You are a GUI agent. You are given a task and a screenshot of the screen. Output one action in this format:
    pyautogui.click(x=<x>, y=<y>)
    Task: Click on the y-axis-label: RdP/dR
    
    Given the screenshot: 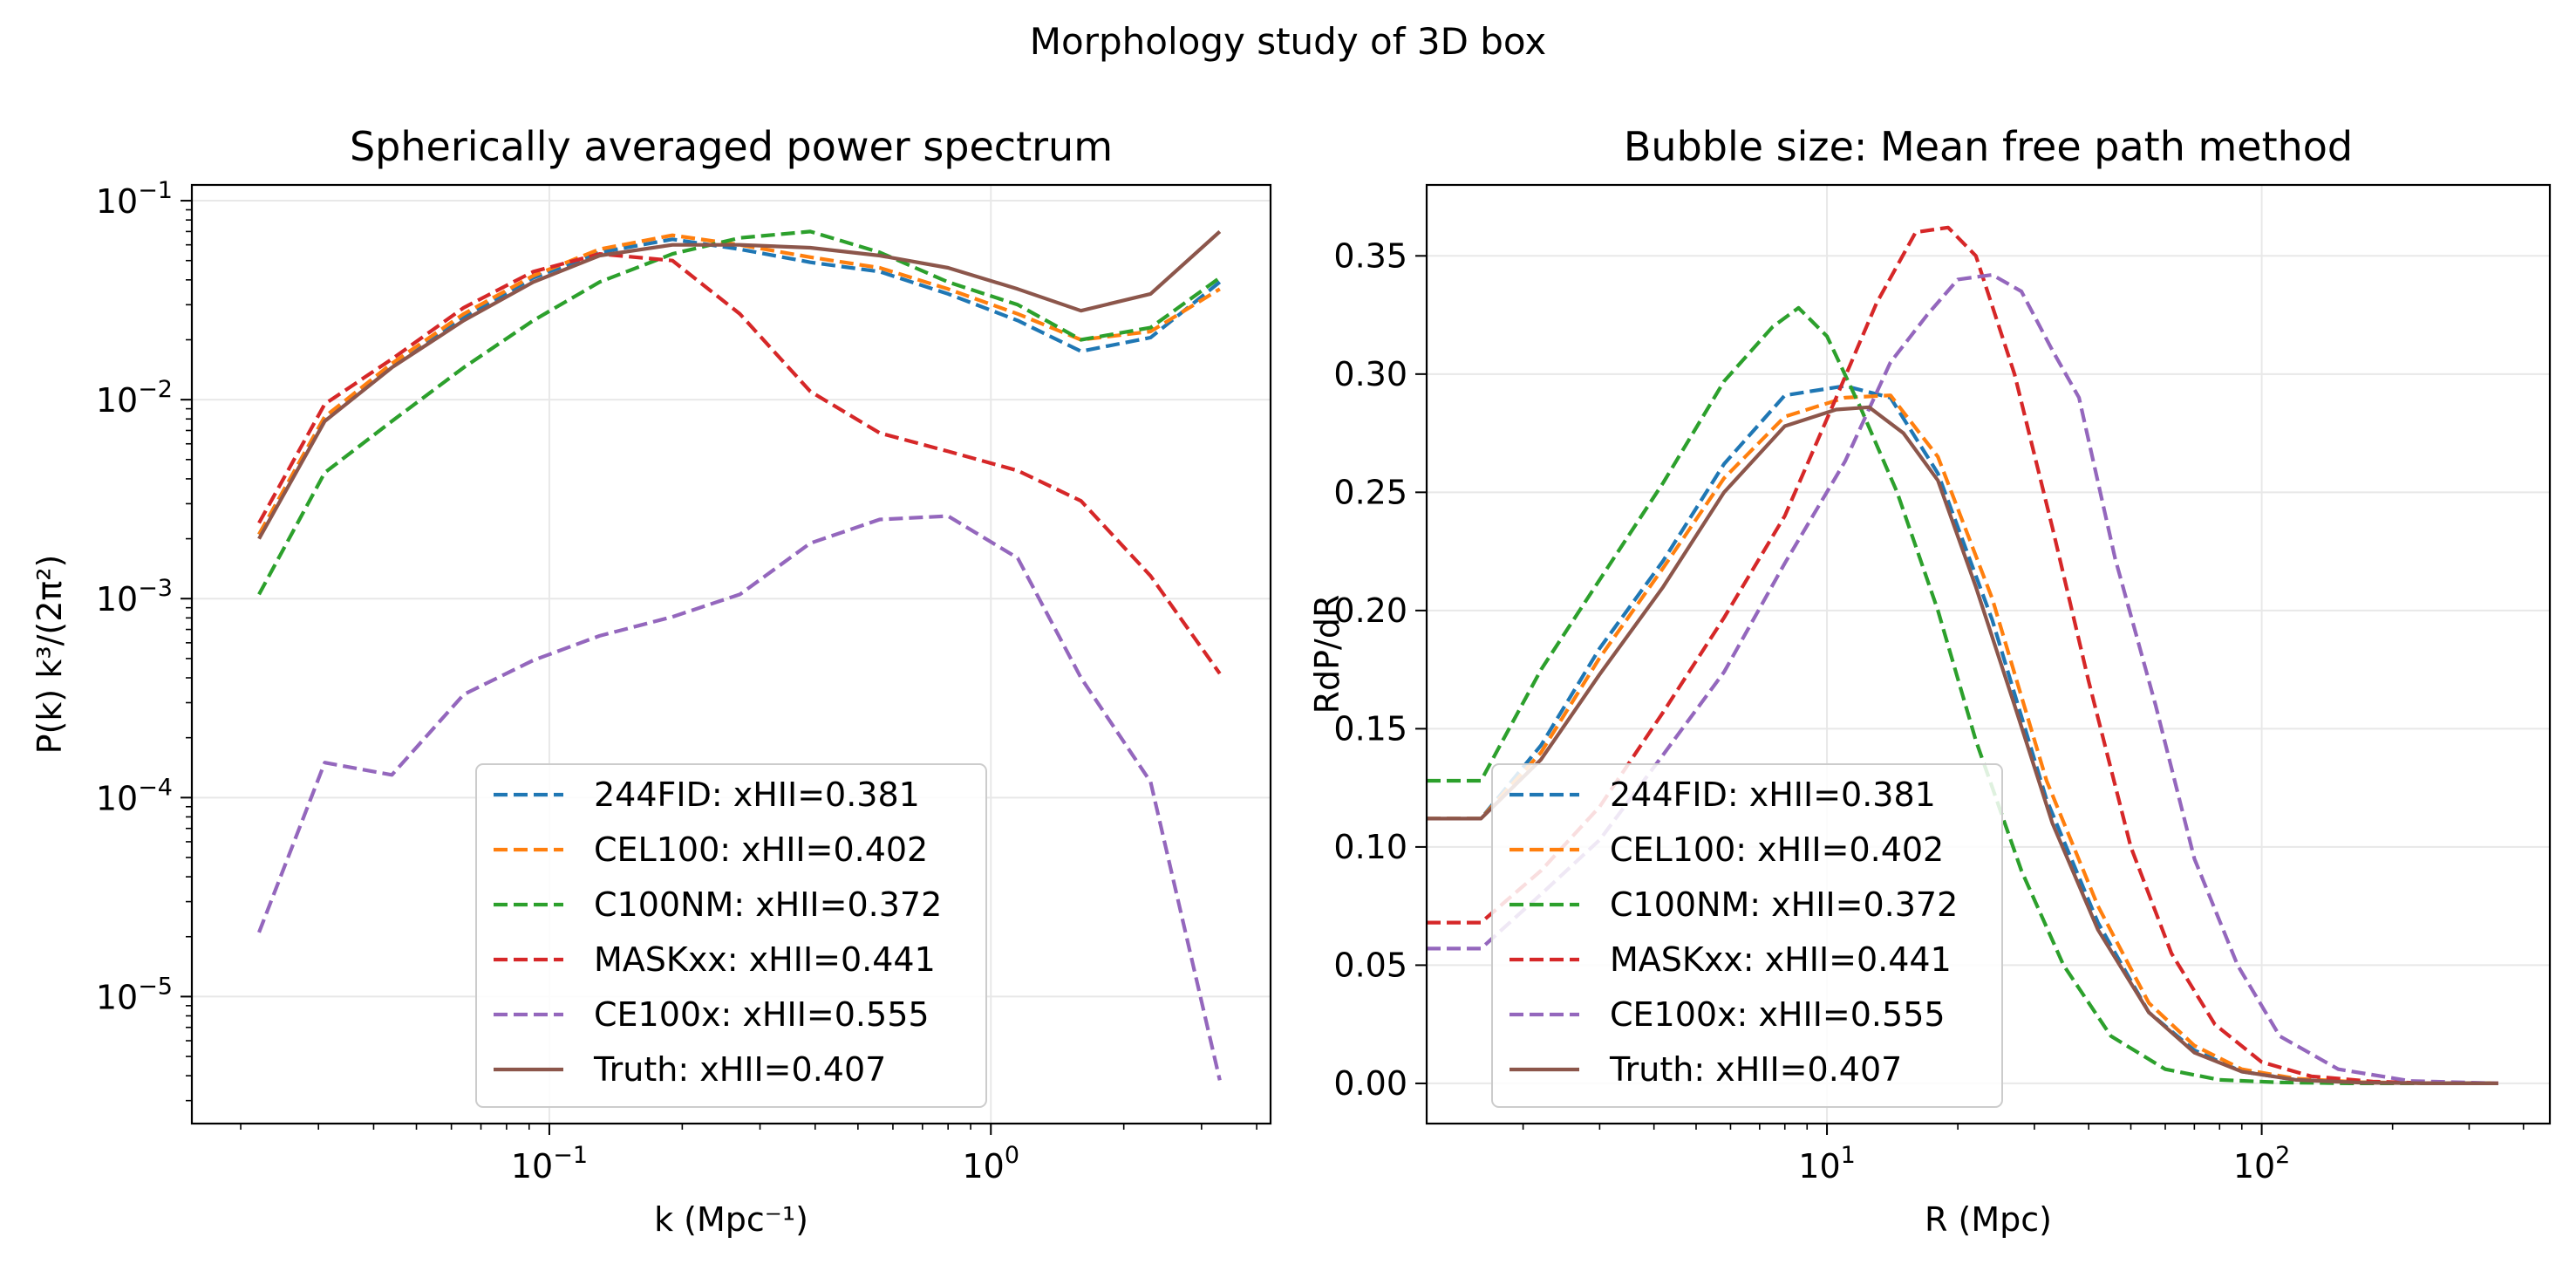 What is the action you would take?
    pyautogui.click(x=1327, y=654)
    